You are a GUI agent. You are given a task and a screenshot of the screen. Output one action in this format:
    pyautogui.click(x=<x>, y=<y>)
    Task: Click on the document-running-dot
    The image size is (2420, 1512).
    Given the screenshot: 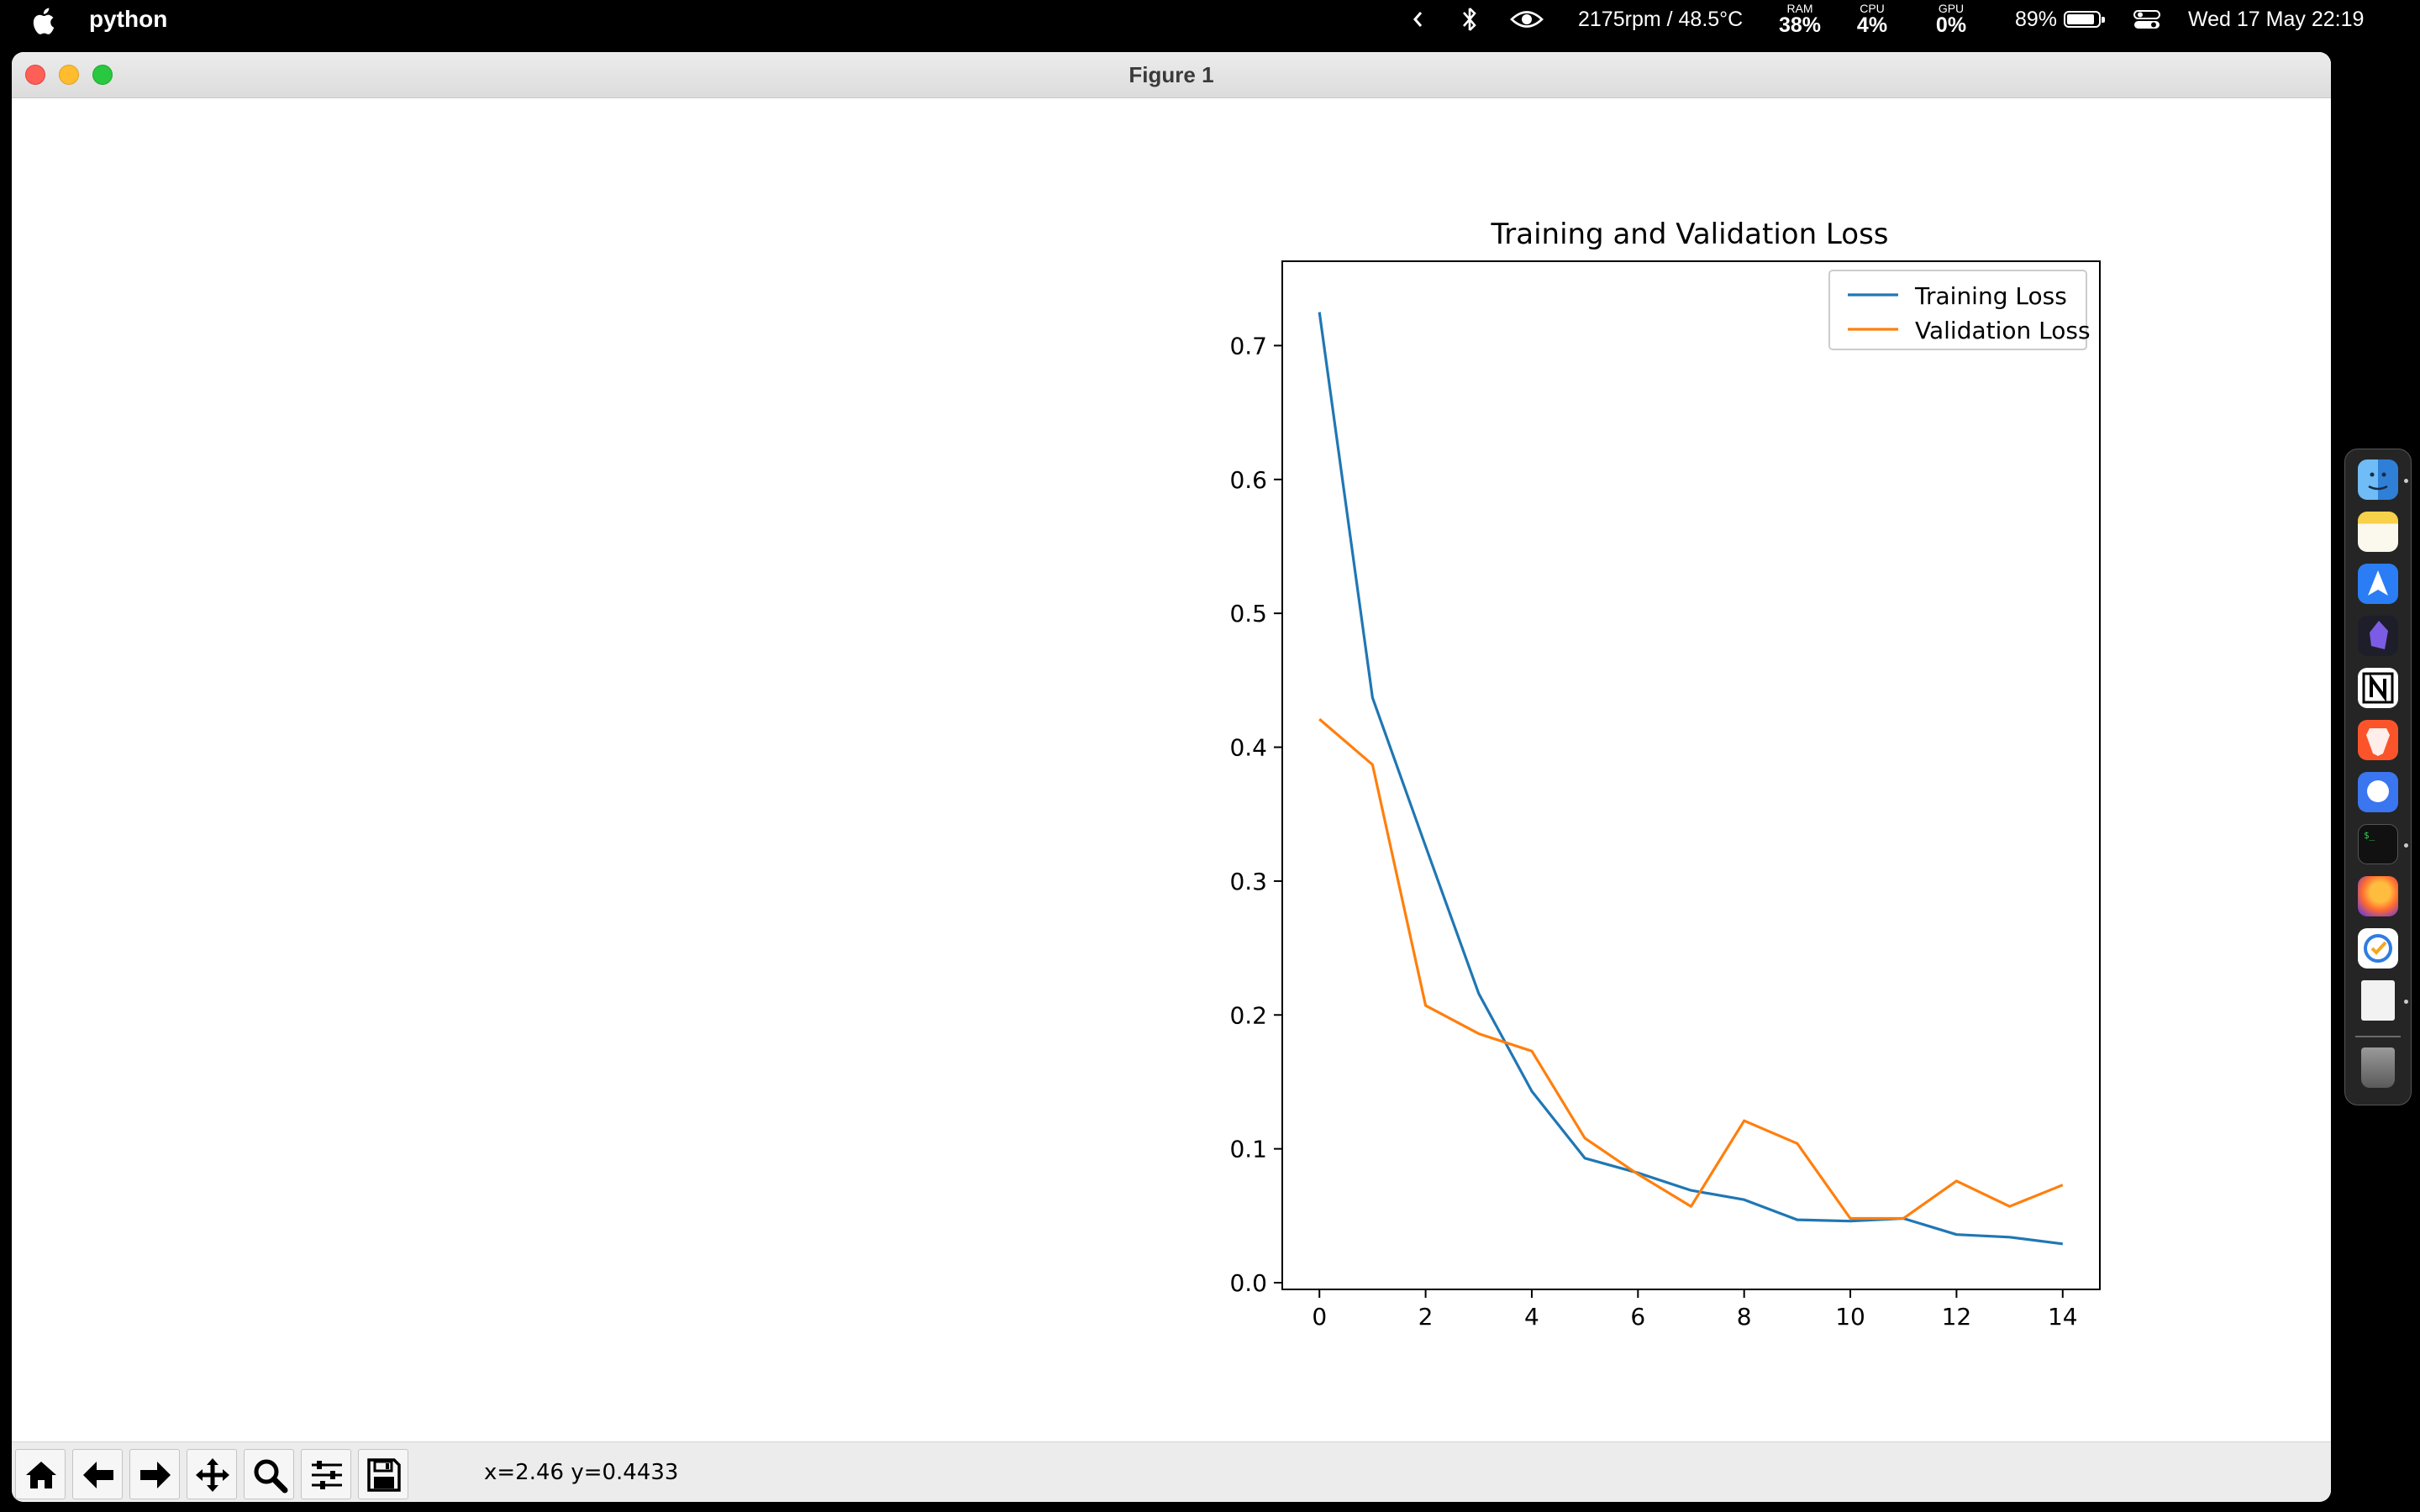 What is the action you would take?
    pyautogui.click(x=2406, y=1002)
    